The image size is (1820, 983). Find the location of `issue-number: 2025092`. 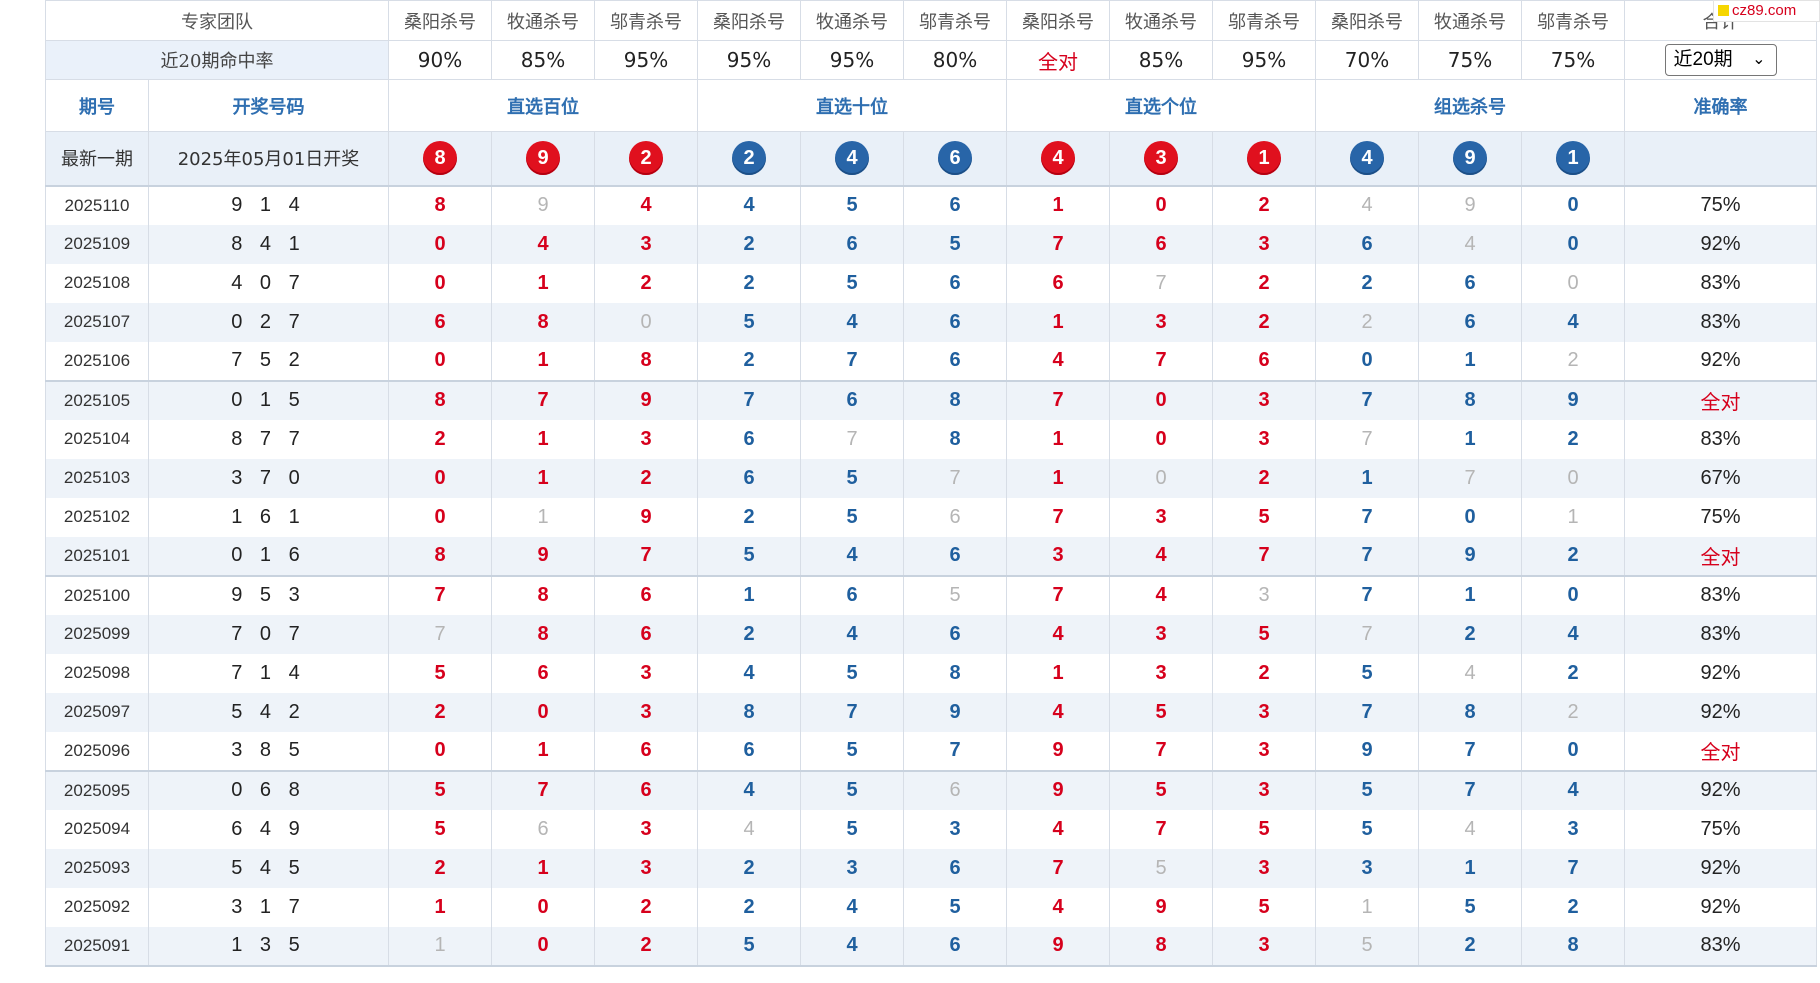

issue-number: 2025092 is located at coordinates (97, 907).